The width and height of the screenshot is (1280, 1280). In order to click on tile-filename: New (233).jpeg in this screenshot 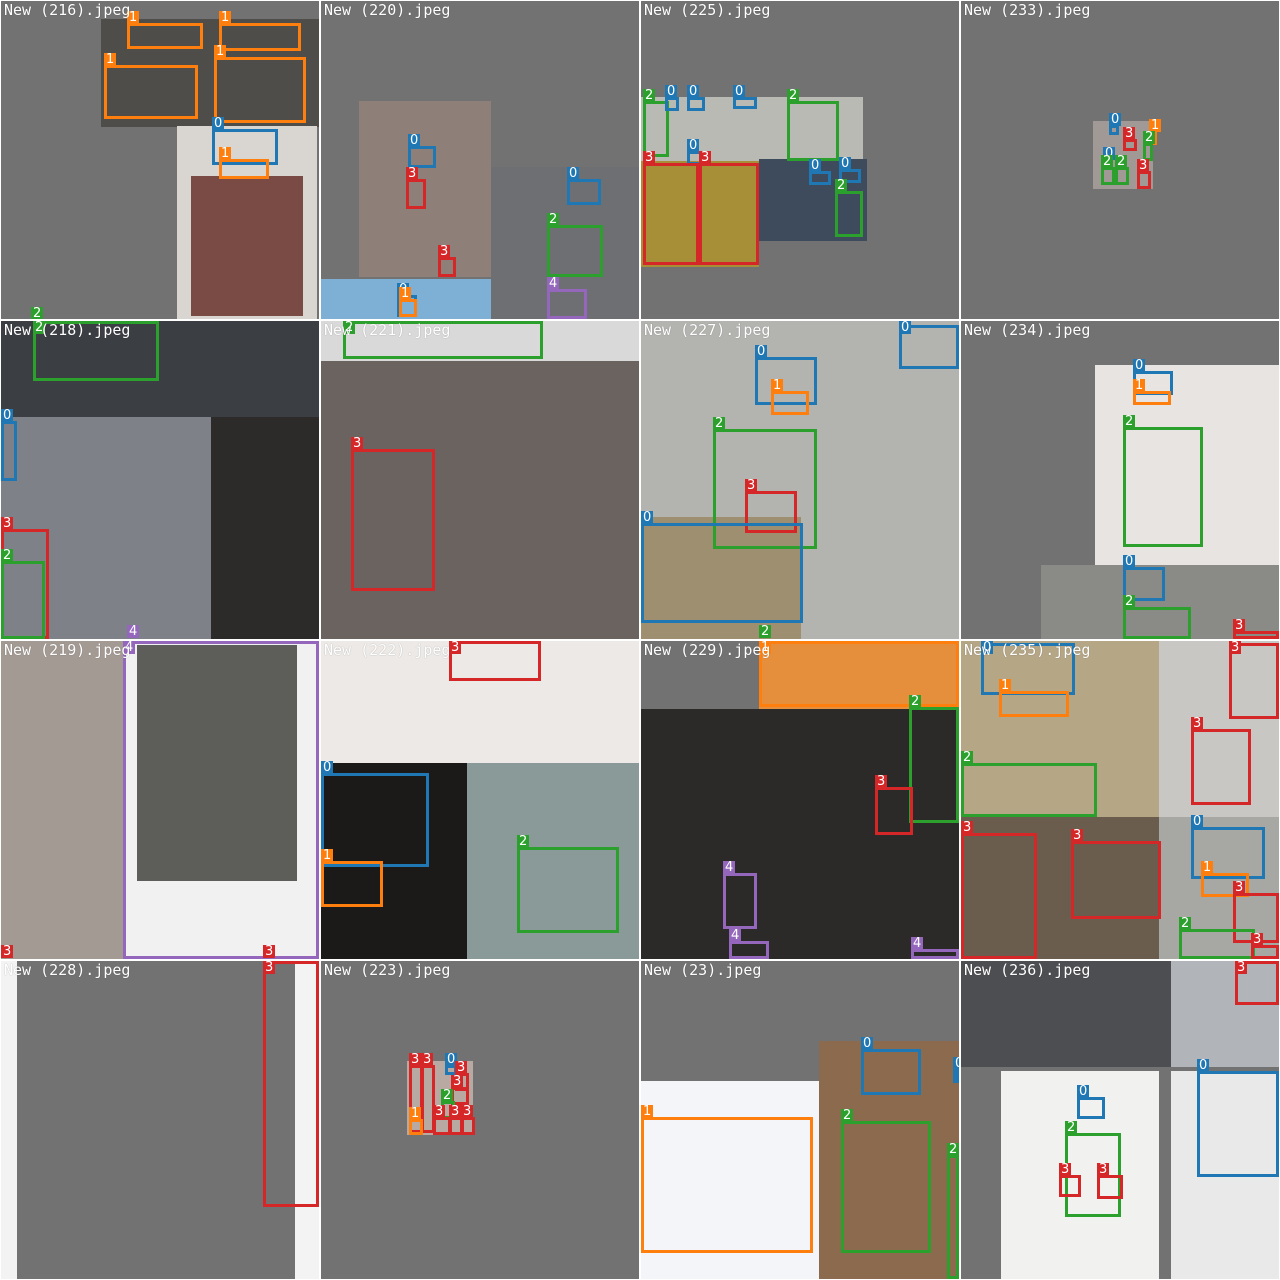, I will do `click(1027, 10)`.